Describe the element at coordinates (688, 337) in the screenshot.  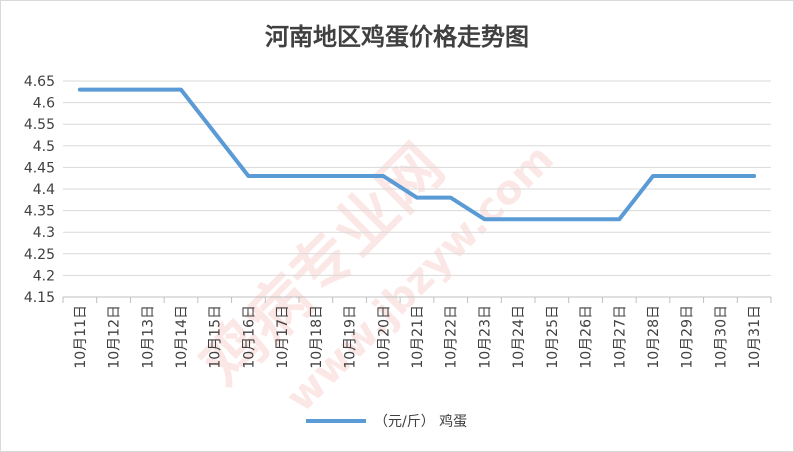
I see `x-tick-label: 10月29日` at that location.